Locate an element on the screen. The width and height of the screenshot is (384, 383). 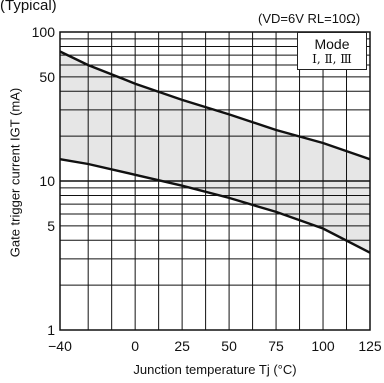
mode-legend: Mode Ⅰ, Ⅱ, Ⅲ is located at coordinates (332, 51).